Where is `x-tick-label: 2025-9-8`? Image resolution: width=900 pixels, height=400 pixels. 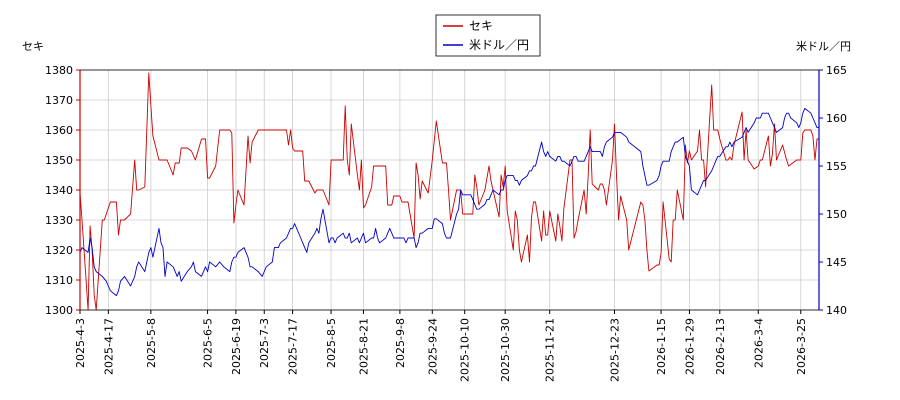
x-tick-label: 2025-9-8 is located at coordinates (400, 343).